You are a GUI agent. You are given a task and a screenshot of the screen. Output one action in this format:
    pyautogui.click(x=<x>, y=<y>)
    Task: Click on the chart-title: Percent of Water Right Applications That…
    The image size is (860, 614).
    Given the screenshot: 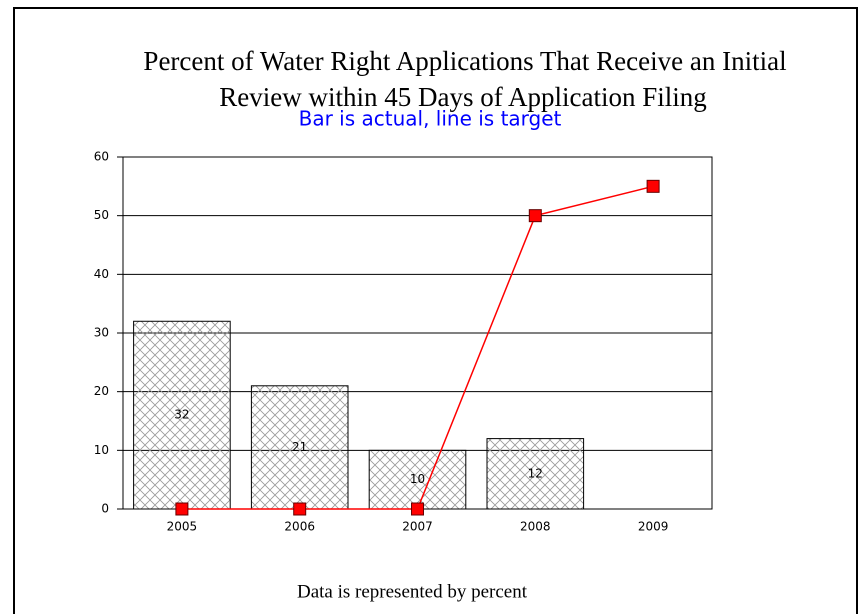 What is the action you would take?
    pyautogui.click(x=464, y=61)
    